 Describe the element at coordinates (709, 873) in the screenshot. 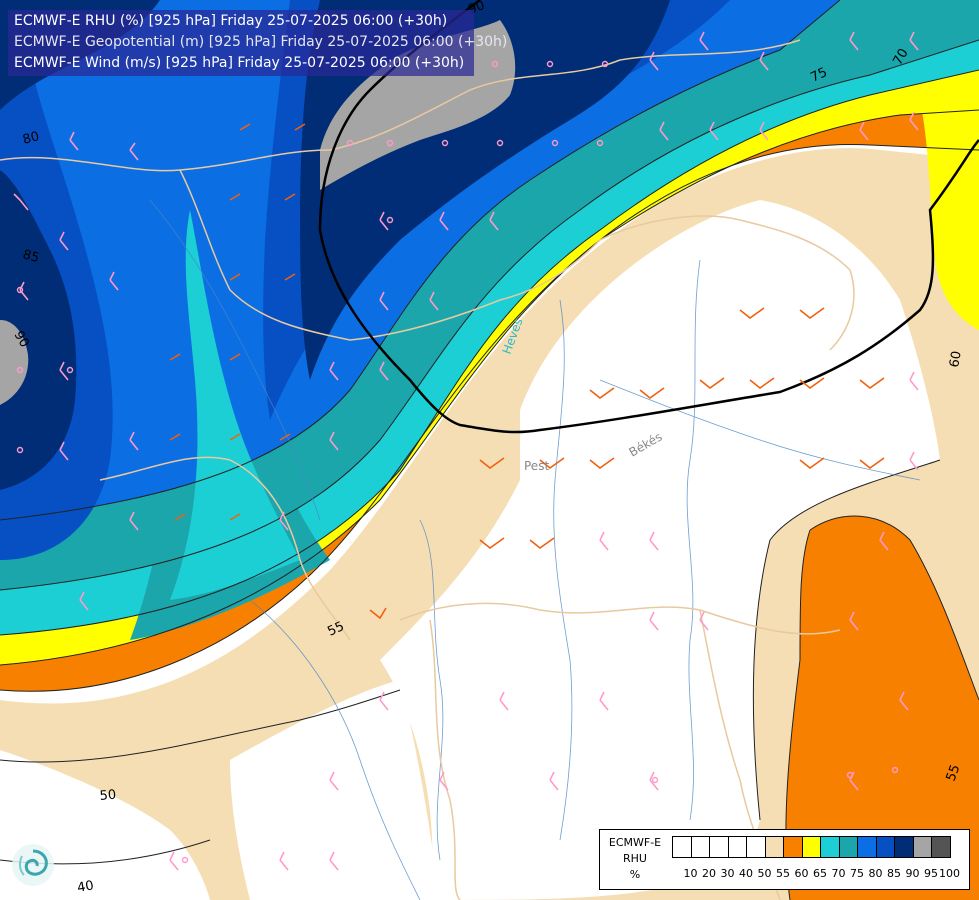

I see `legend-tick-label: 20` at that location.